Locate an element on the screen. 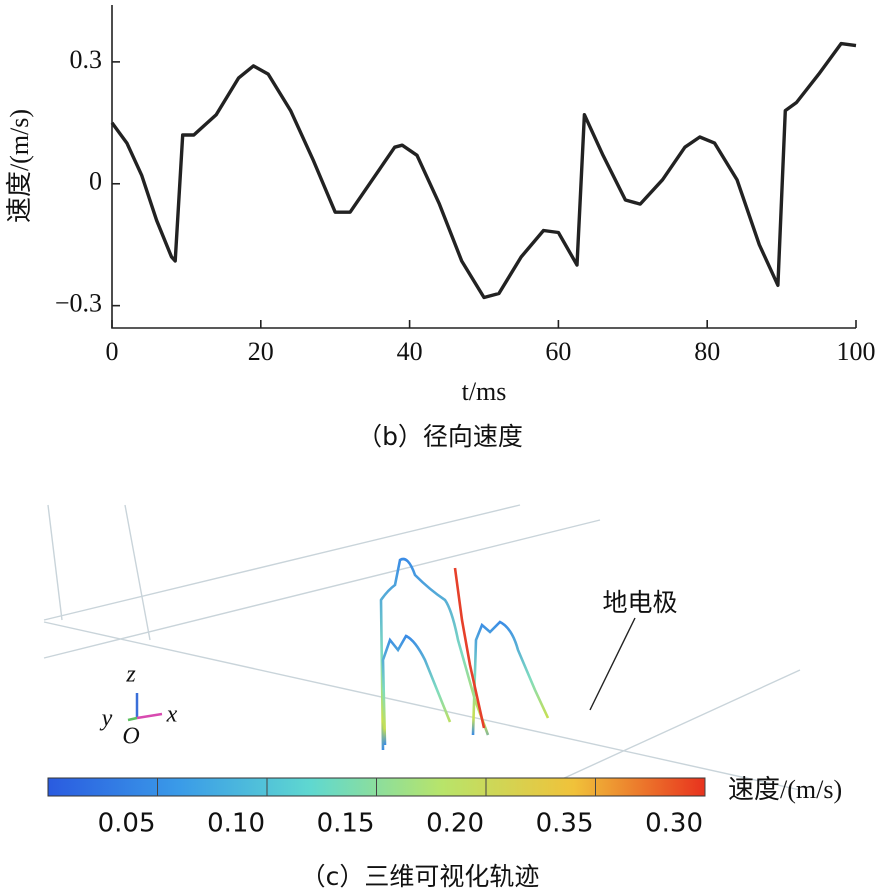  x-tick-label: 40 is located at coordinates (410, 351).